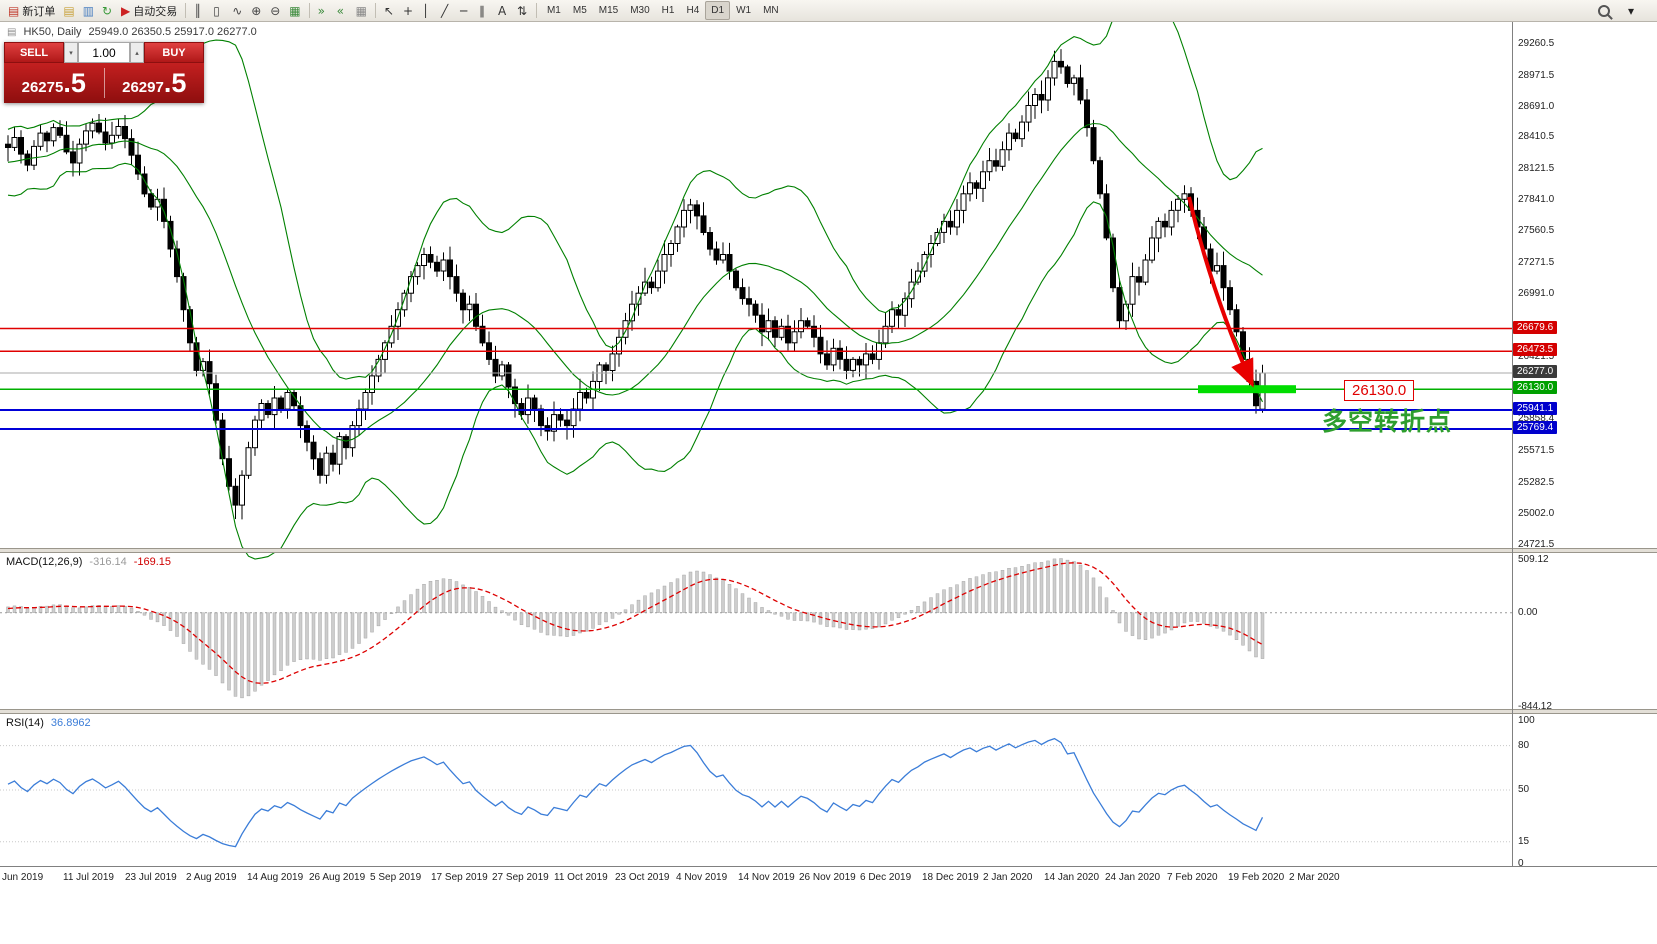  What do you see at coordinates (1528, 612) in the screenshot?
I see `macd-tick-label: 0.00` at bounding box center [1528, 612].